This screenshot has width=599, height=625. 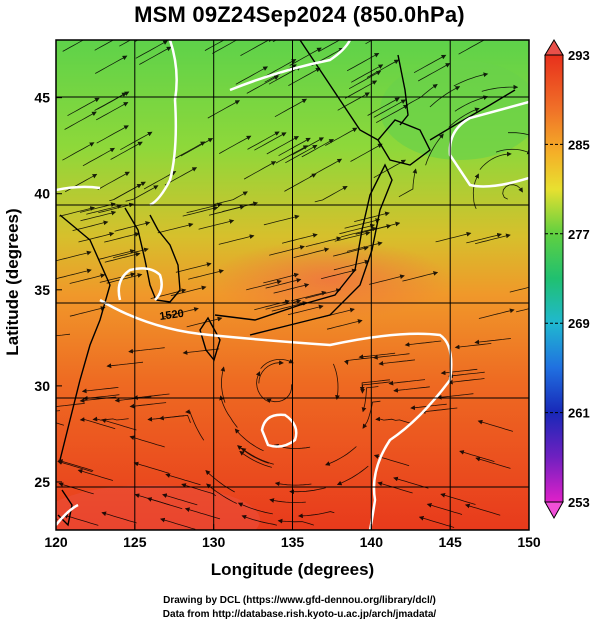 What do you see at coordinates (158, 507) in the screenshot?
I see `warm-patch-south` at bounding box center [158, 507].